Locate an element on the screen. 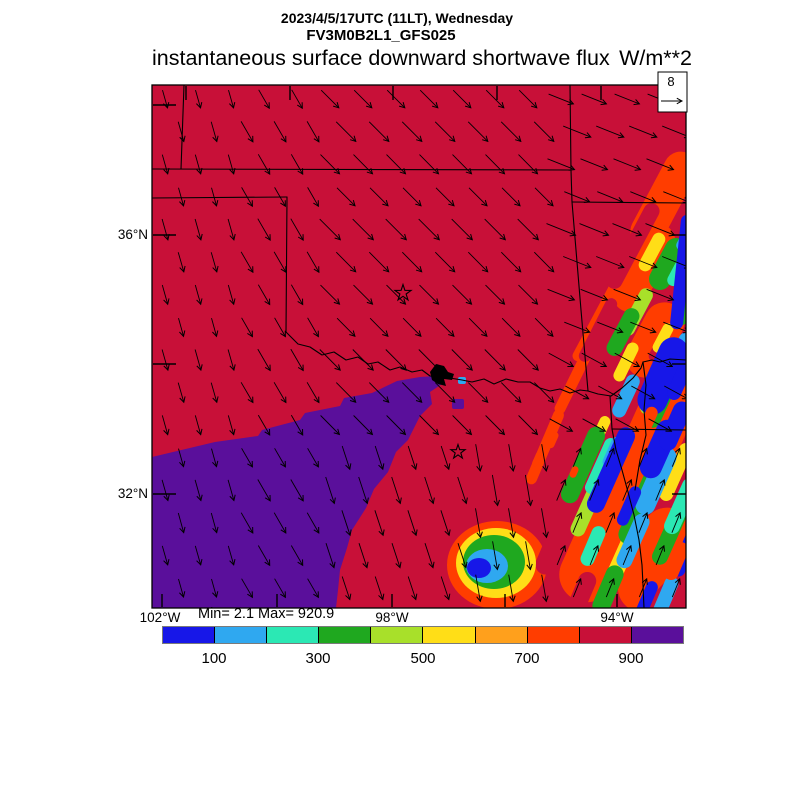 This screenshot has width=800, height=800. reference-vector-value: 8 is located at coordinates (671, 81).